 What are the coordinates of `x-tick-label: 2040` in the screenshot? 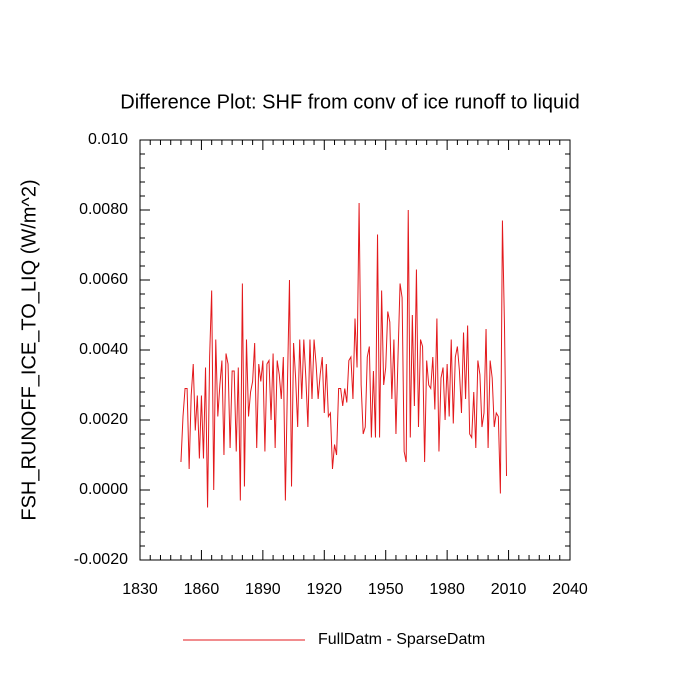 It's located at (570, 589).